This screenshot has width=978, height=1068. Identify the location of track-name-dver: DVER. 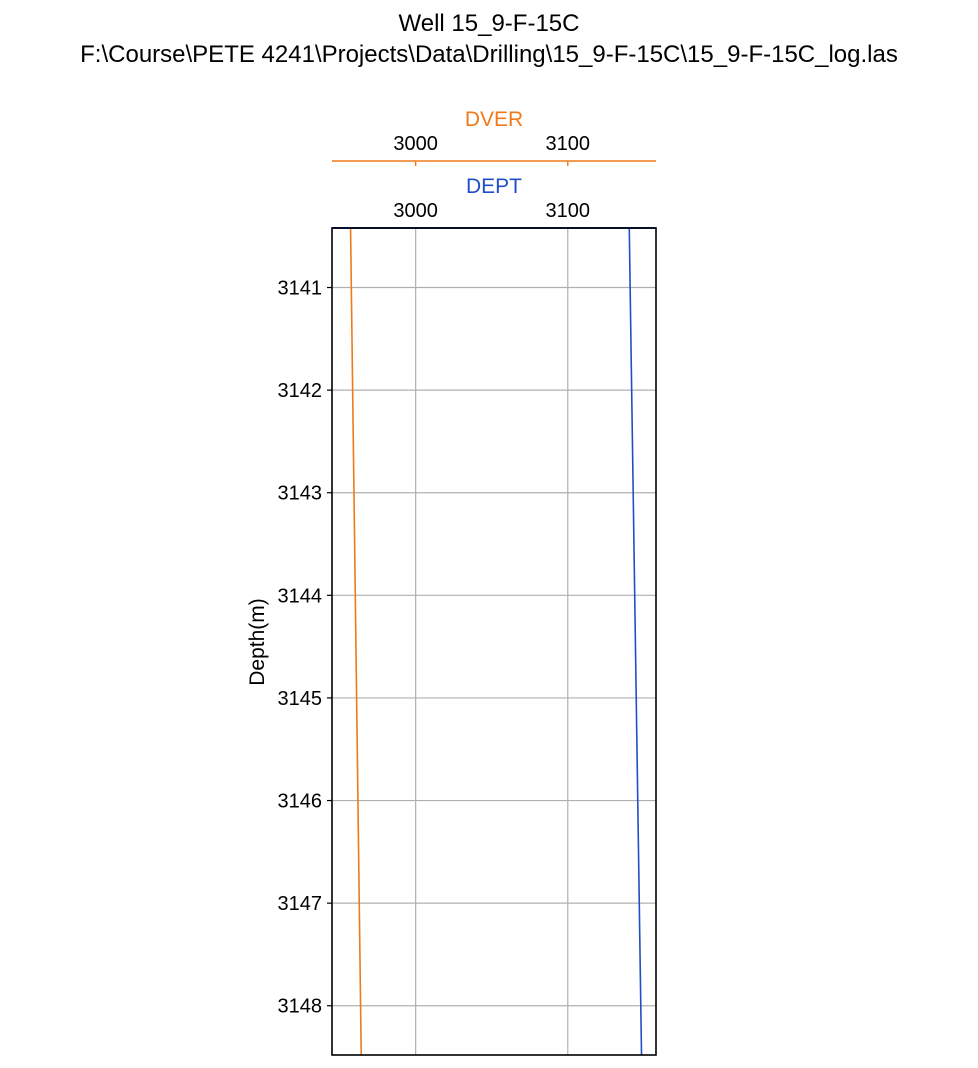
(494, 119).